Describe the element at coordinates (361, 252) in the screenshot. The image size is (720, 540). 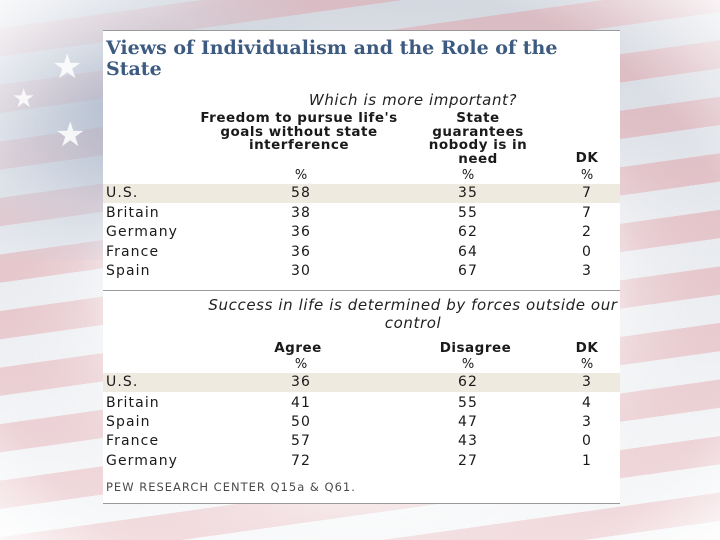
I see `table-row: France 36 64 0` at that location.